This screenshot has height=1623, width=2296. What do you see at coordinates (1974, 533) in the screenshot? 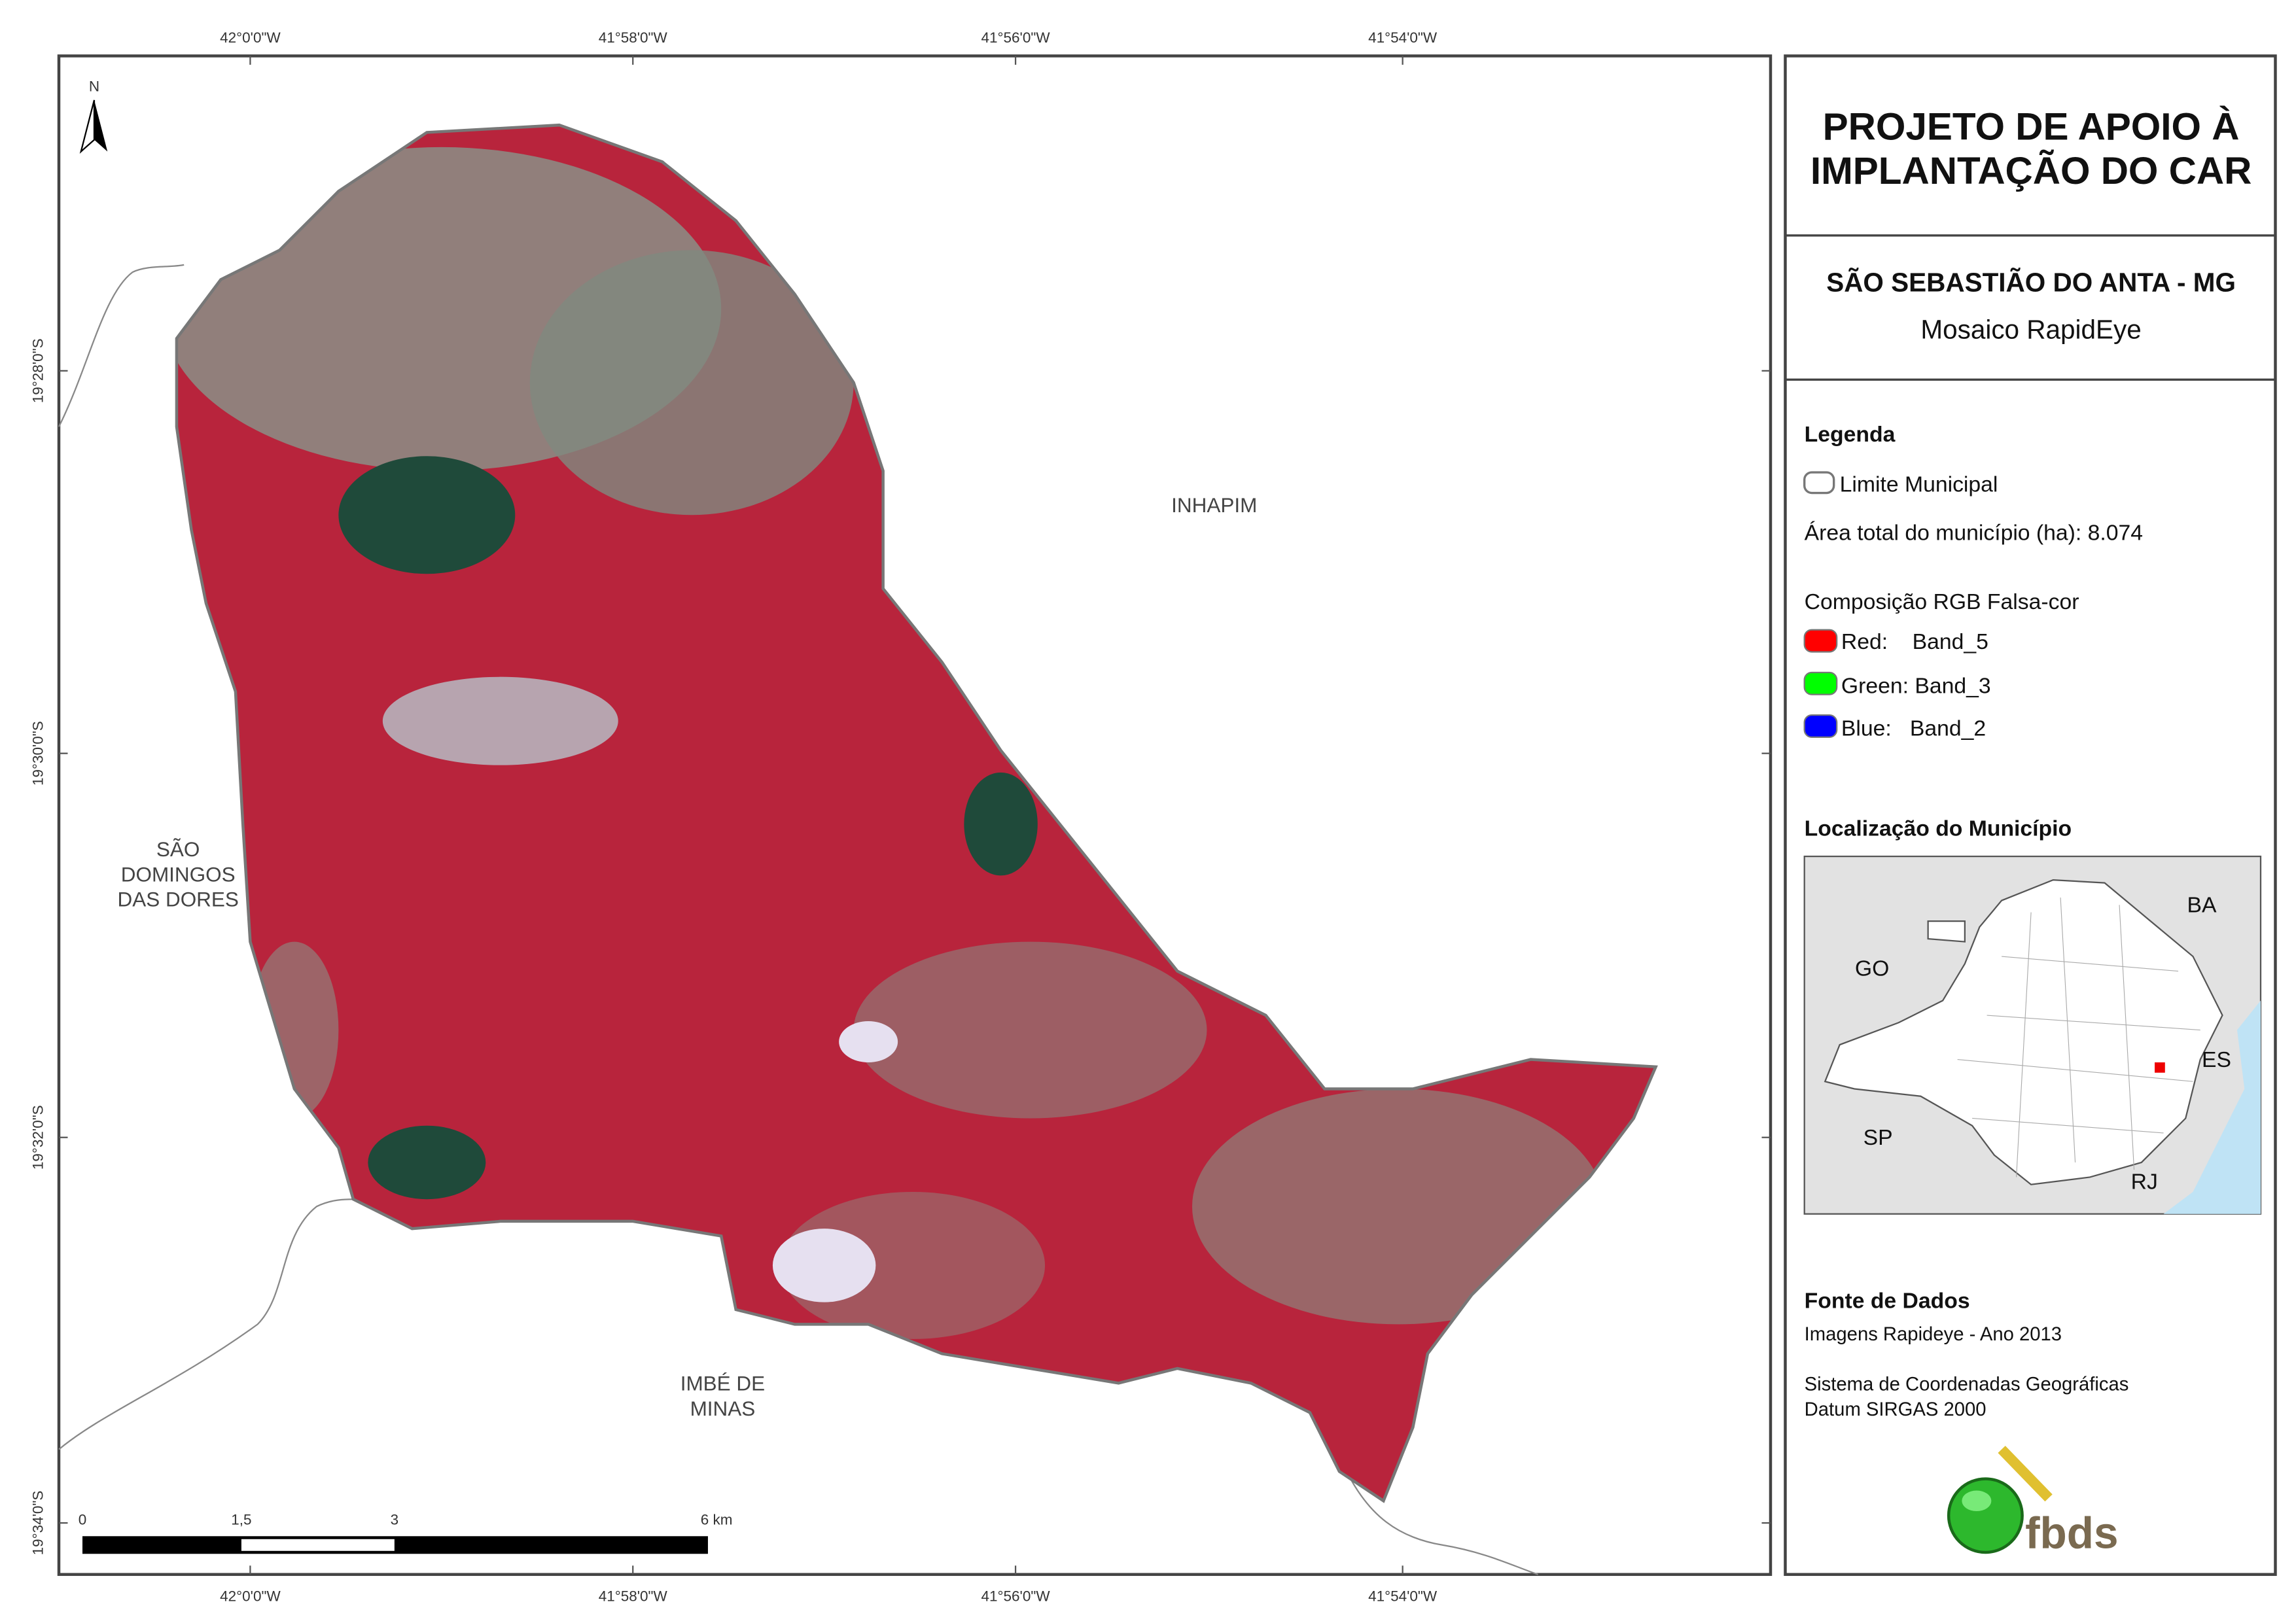
I see `legend-text: Área total do município (ha): 8.074` at bounding box center [1974, 533].